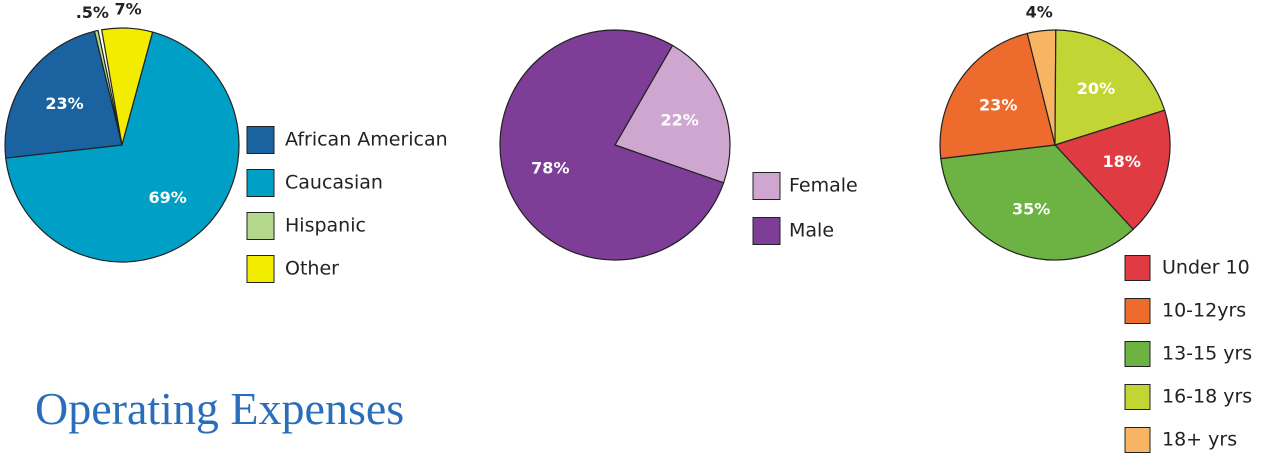 This screenshot has height=453, width=1275. What do you see at coordinates (1207, 354) in the screenshot?
I see `legend-label: 13-15 yrs` at bounding box center [1207, 354].